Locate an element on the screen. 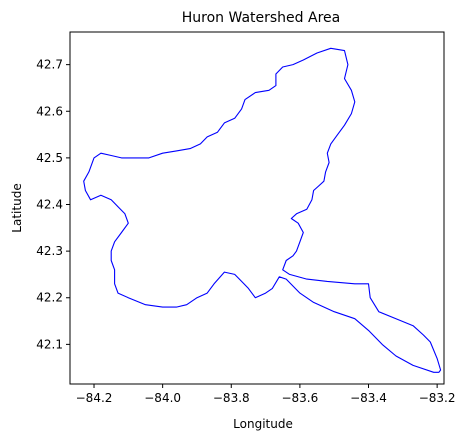  x-tick-label: −84.0 is located at coordinates (162, 398).